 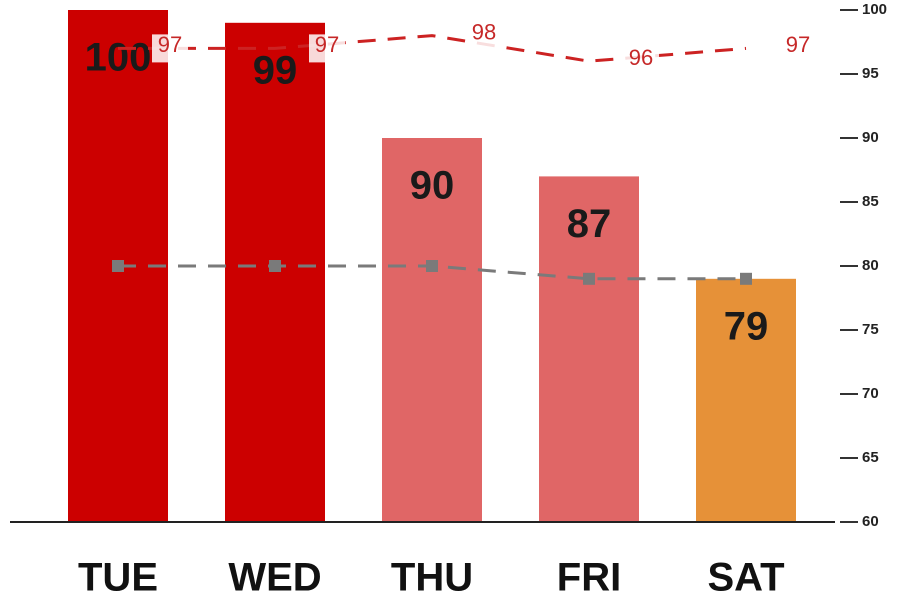 I want to click on x-tick-label: THU, so click(x=432, y=578).